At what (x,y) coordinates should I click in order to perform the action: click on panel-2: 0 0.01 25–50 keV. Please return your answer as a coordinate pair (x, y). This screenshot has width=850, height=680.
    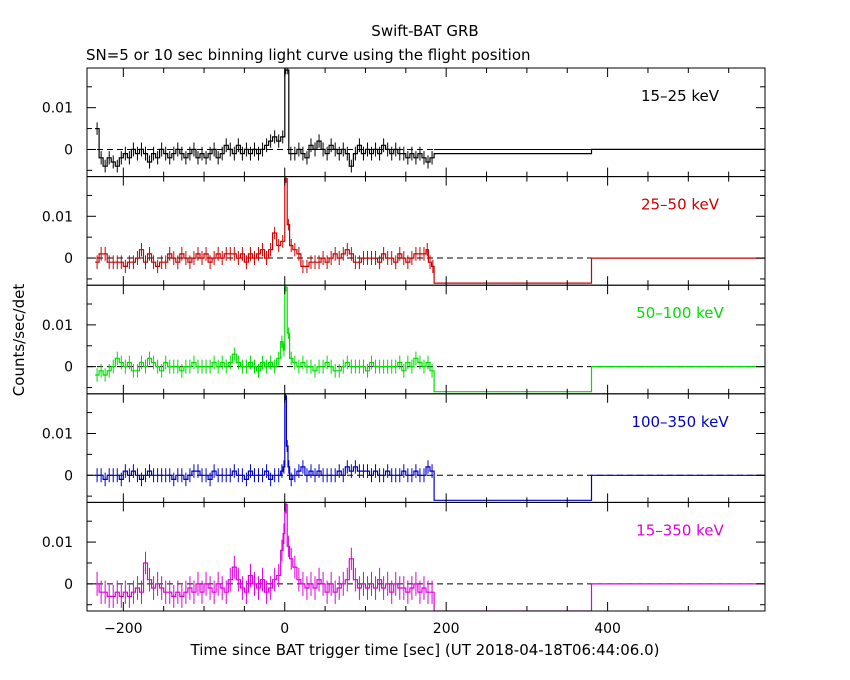
    Looking at the image, I should click on (404, 231).